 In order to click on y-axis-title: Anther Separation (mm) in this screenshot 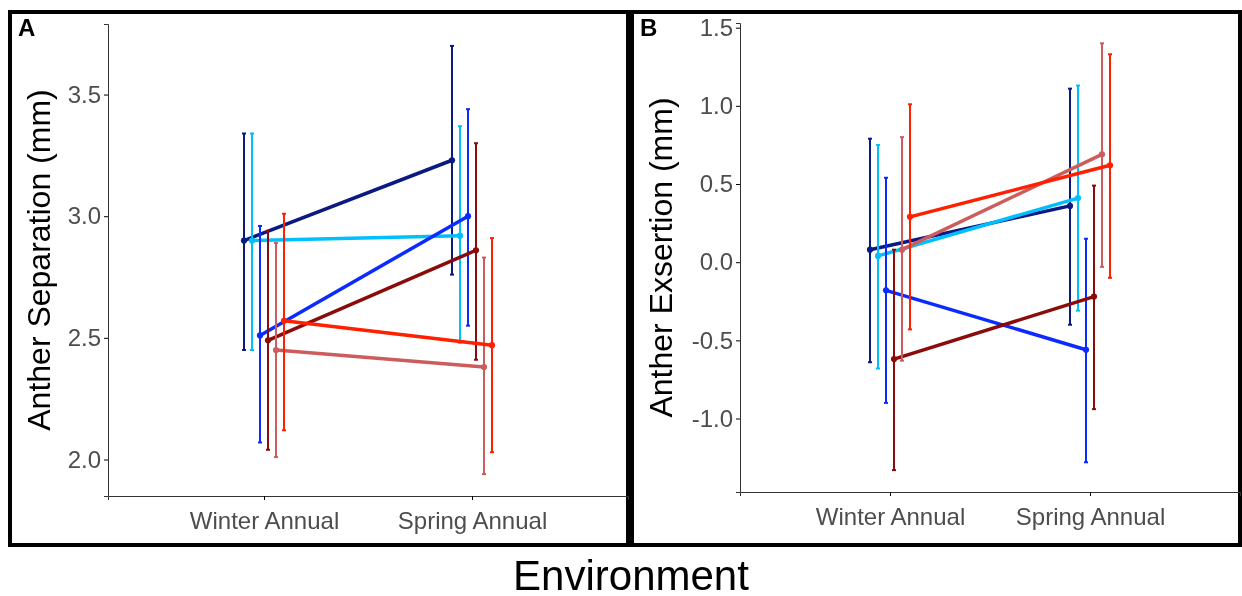, I will do `click(39, 260)`.